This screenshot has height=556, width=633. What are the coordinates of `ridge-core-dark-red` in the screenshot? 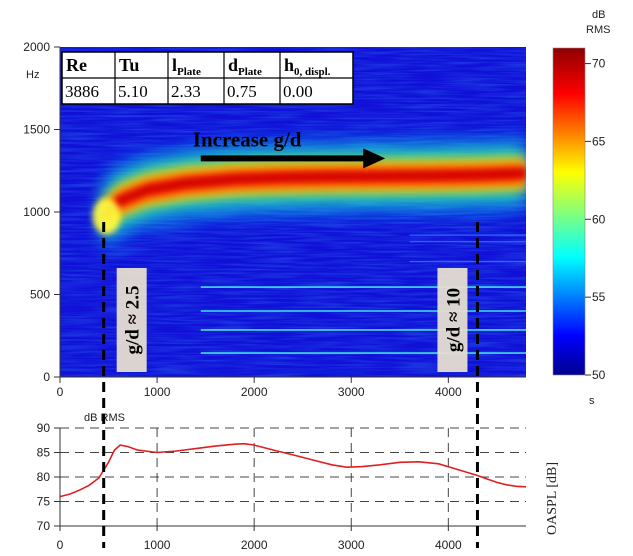 It's located at (314, 195).